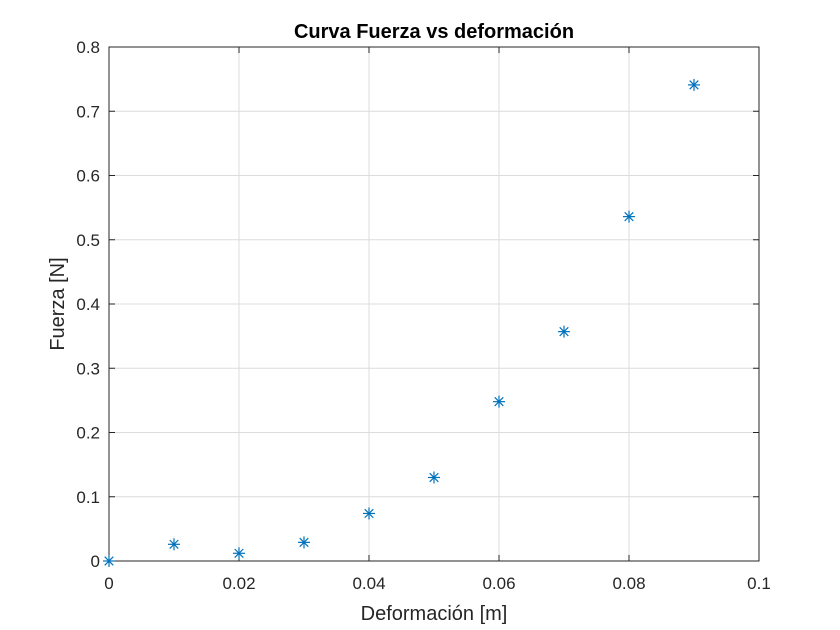 This screenshot has width=840, height=630. Describe the element at coordinates (434, 32) in the screenshot. I see `chart-title: Curva Fuerza vs deformación` at that location.